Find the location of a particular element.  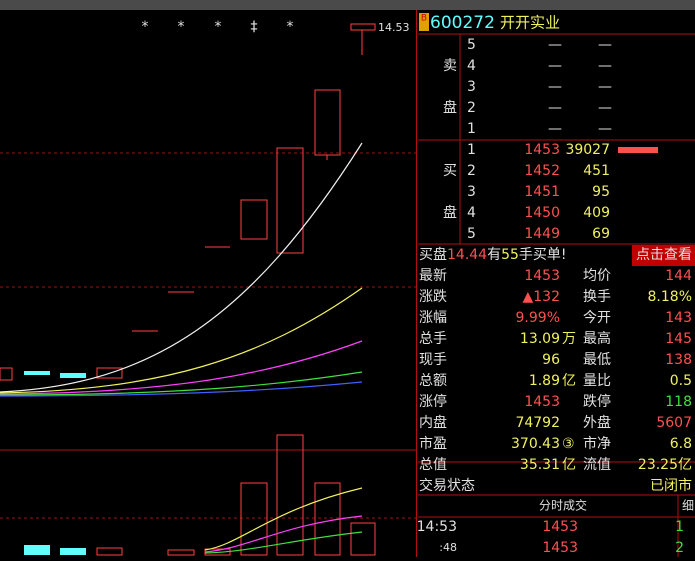

volume: 451 is located at coordinates (596, 171).